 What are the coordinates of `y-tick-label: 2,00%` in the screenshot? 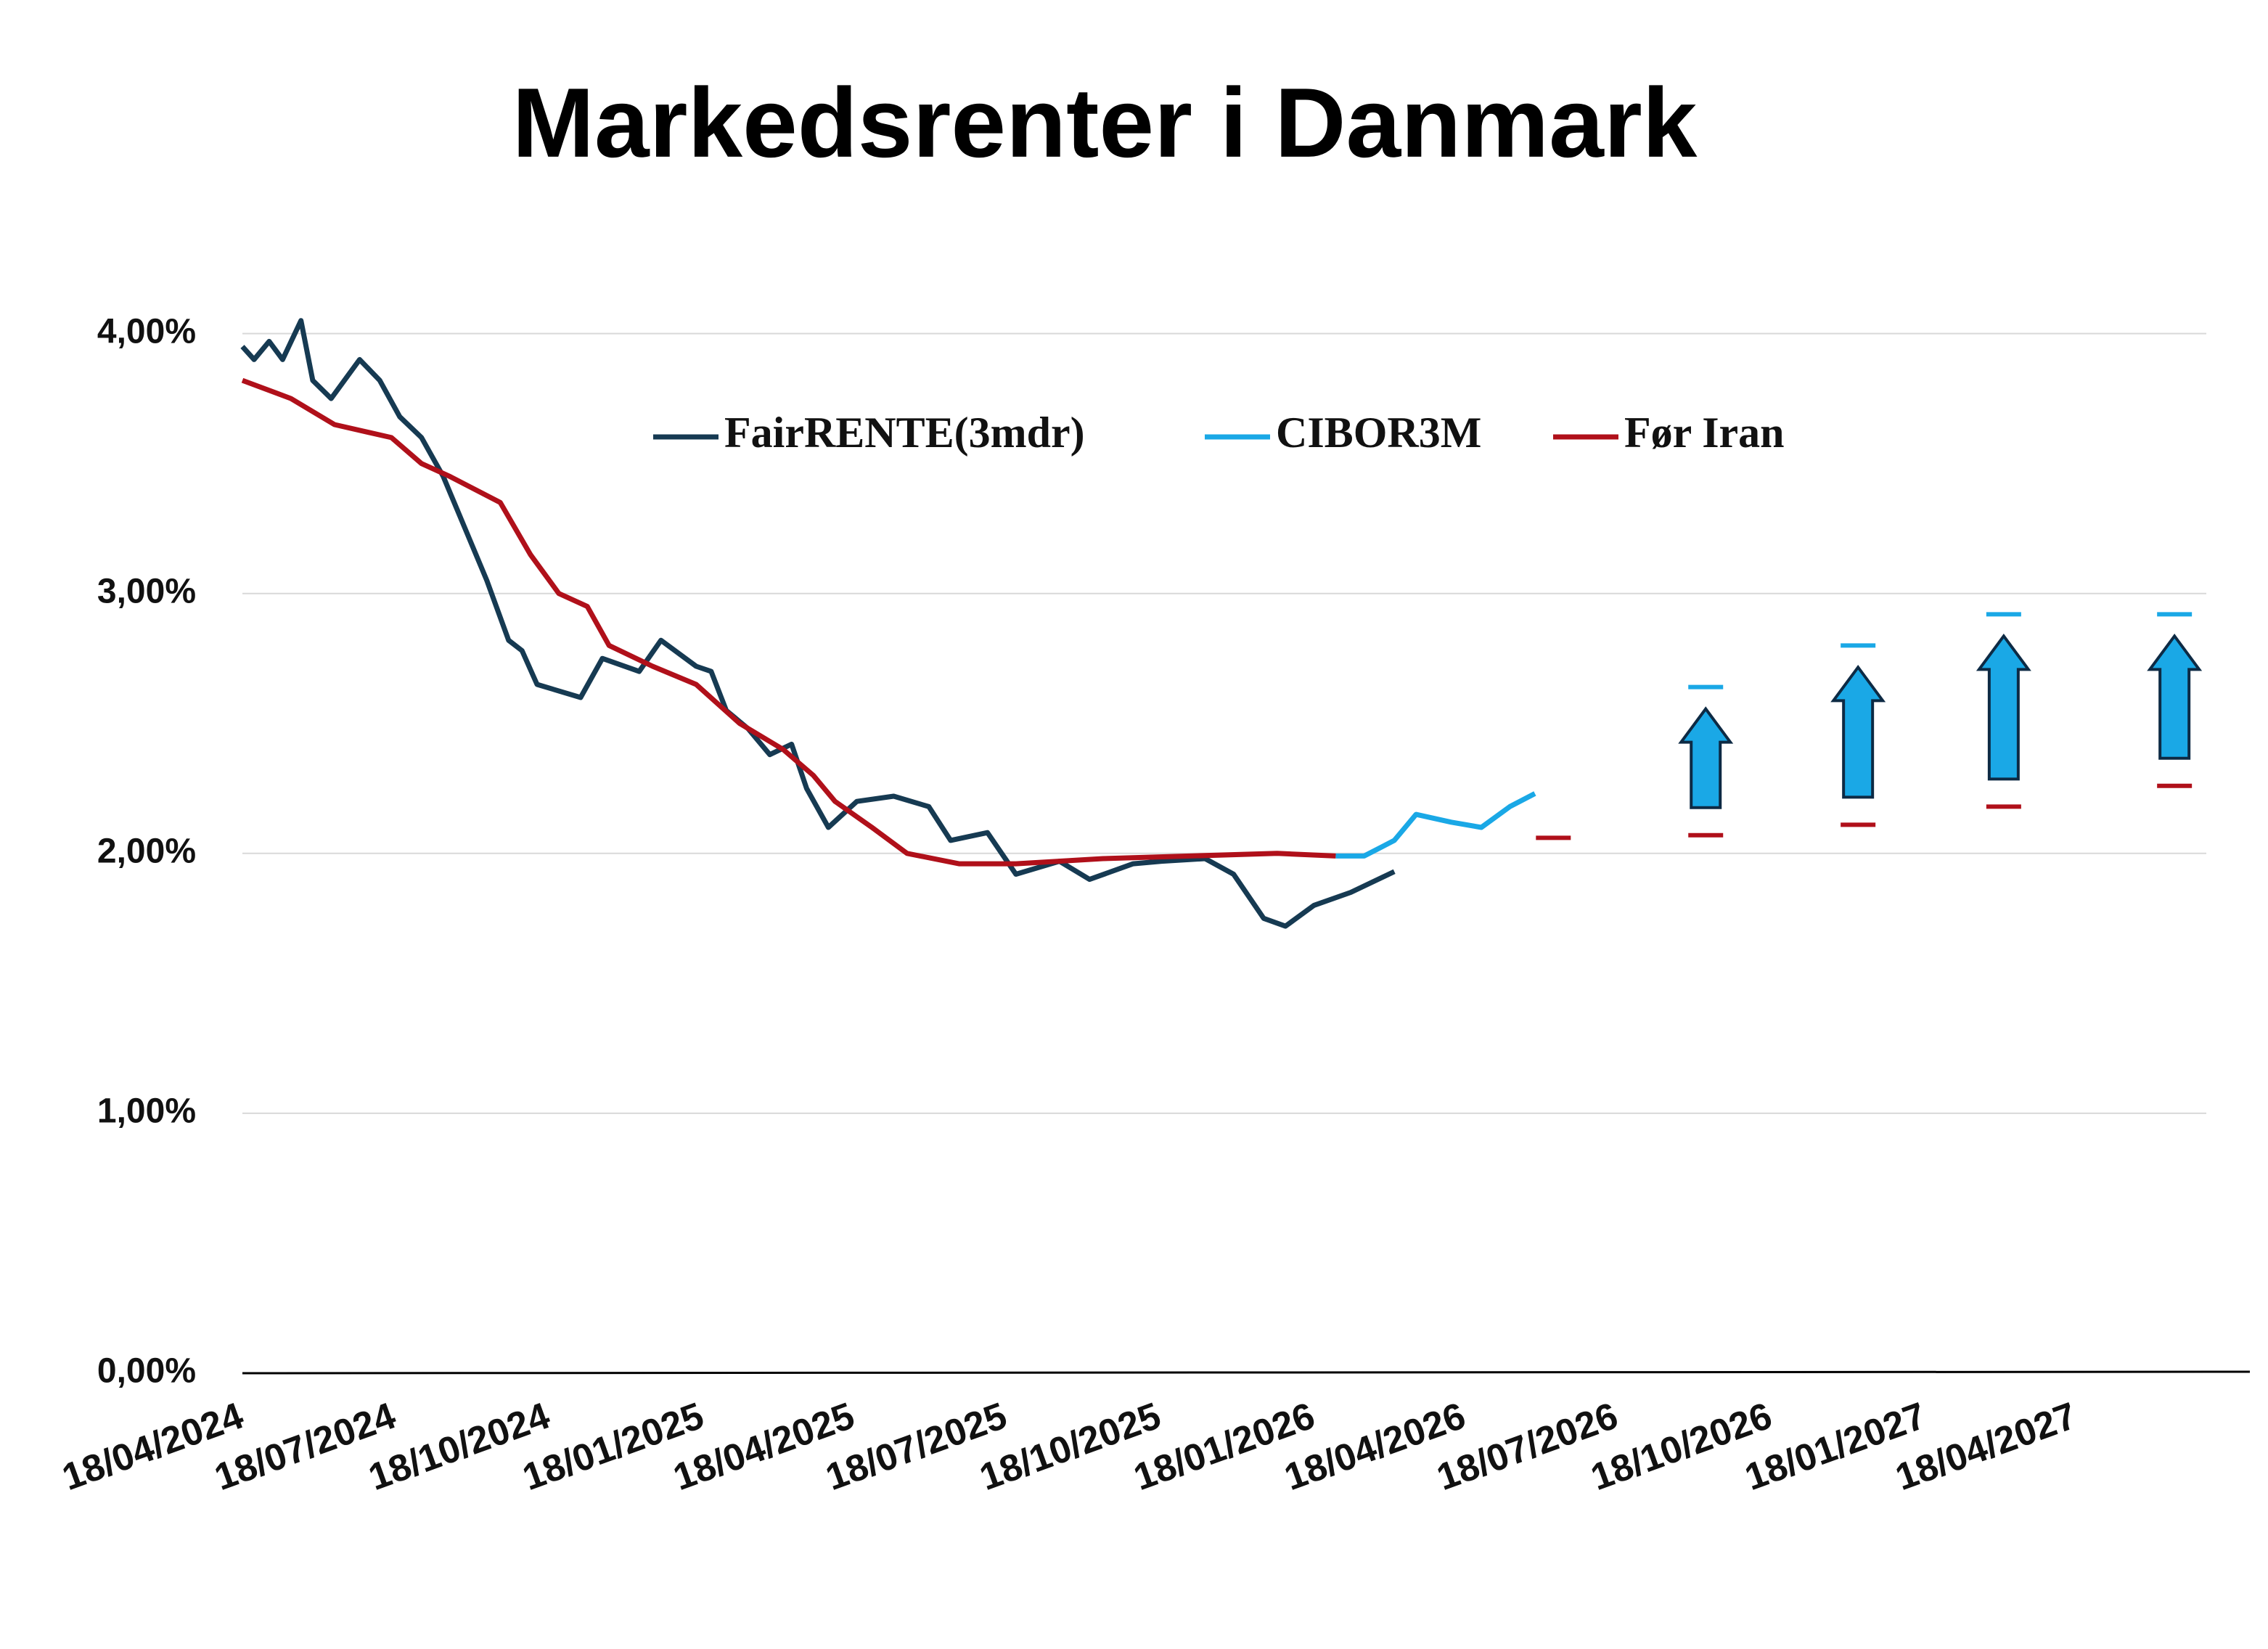 It's located at (146, 851).